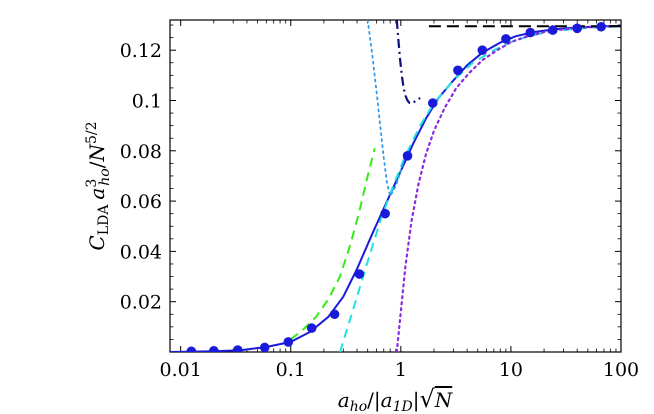 The image size is (654, 414). I want to click on y-tick-label: 0.1, so click(147, 101).